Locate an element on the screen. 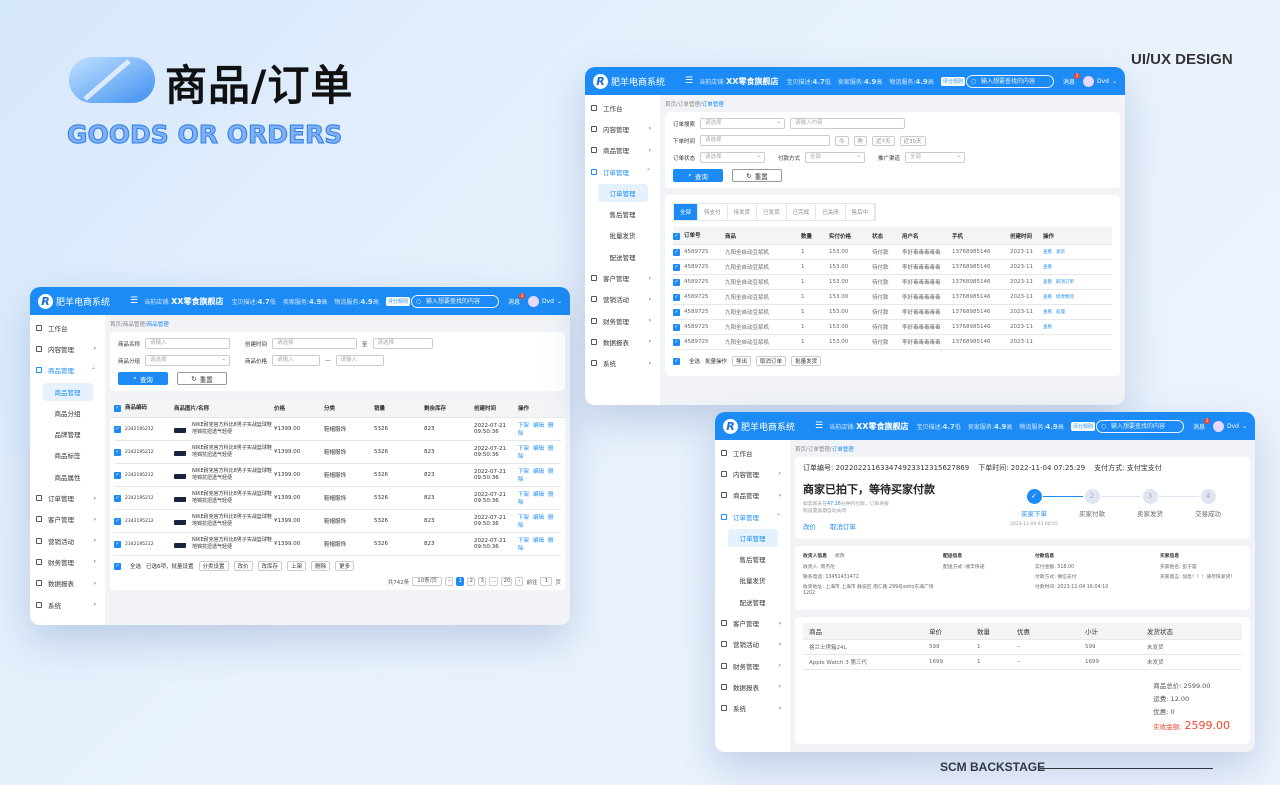 The height and width of the screenshot is (785, 1280). reset-button: ↻ 重置 is located at coordinates (757, 175).